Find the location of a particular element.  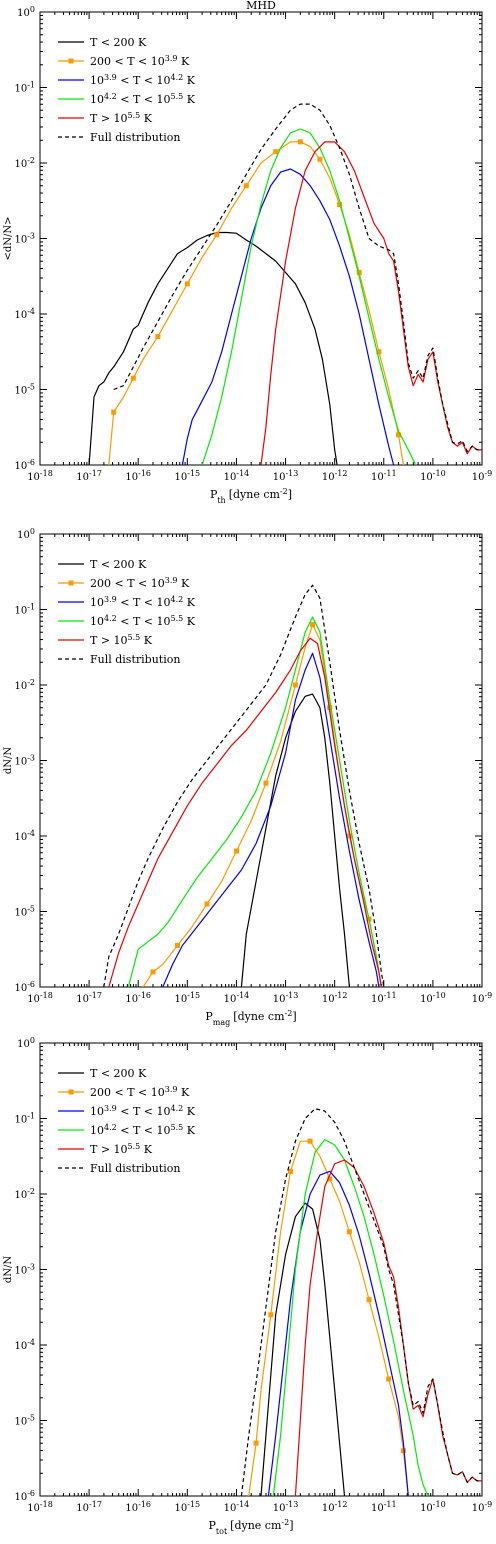

series-line-veryhot is located at coordinates (388, 1327).